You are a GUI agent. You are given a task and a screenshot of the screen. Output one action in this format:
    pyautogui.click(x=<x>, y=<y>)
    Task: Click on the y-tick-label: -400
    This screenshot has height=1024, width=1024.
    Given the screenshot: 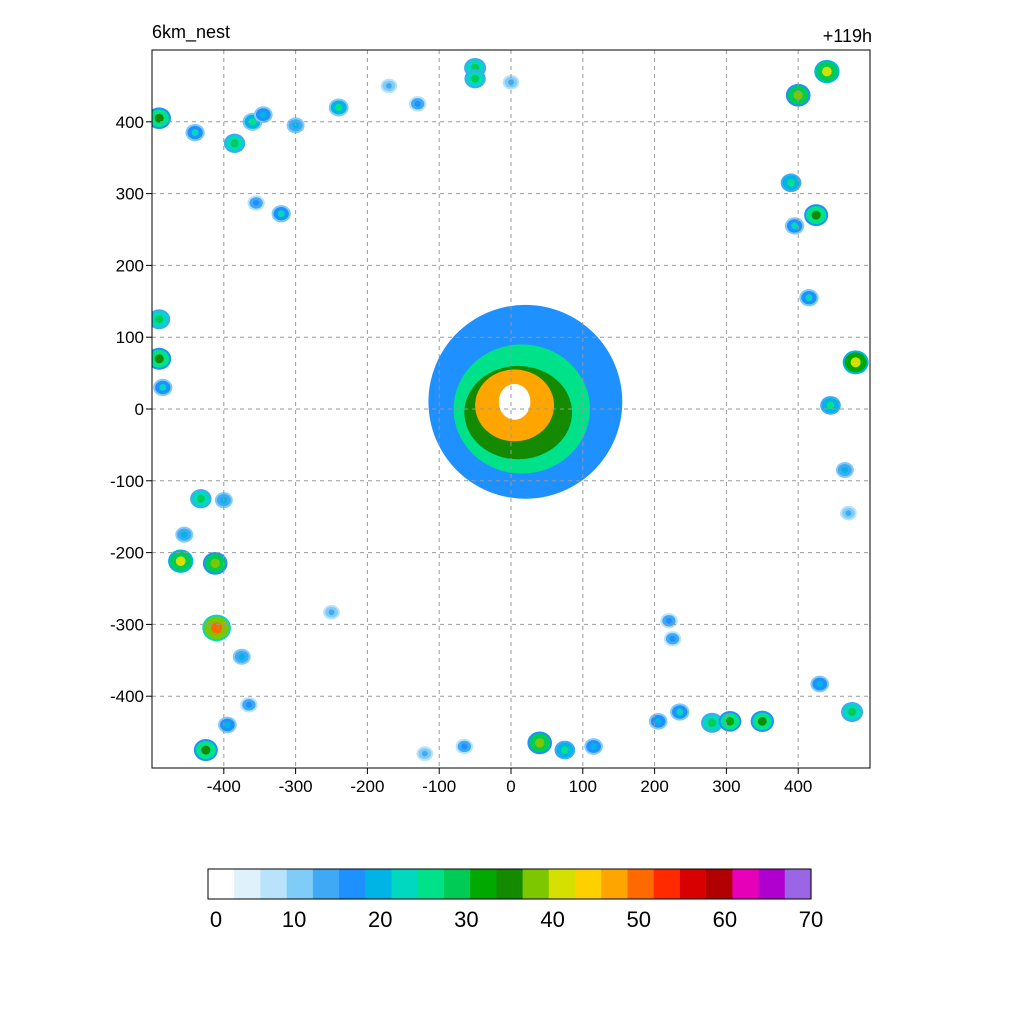 What is the action you would take?
    pyautogui.click(x=127, y=696)
    